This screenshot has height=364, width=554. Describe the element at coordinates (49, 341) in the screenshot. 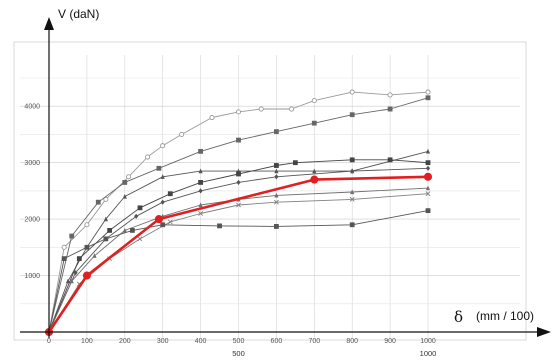

I see `x-tick-label: 0` at that location.